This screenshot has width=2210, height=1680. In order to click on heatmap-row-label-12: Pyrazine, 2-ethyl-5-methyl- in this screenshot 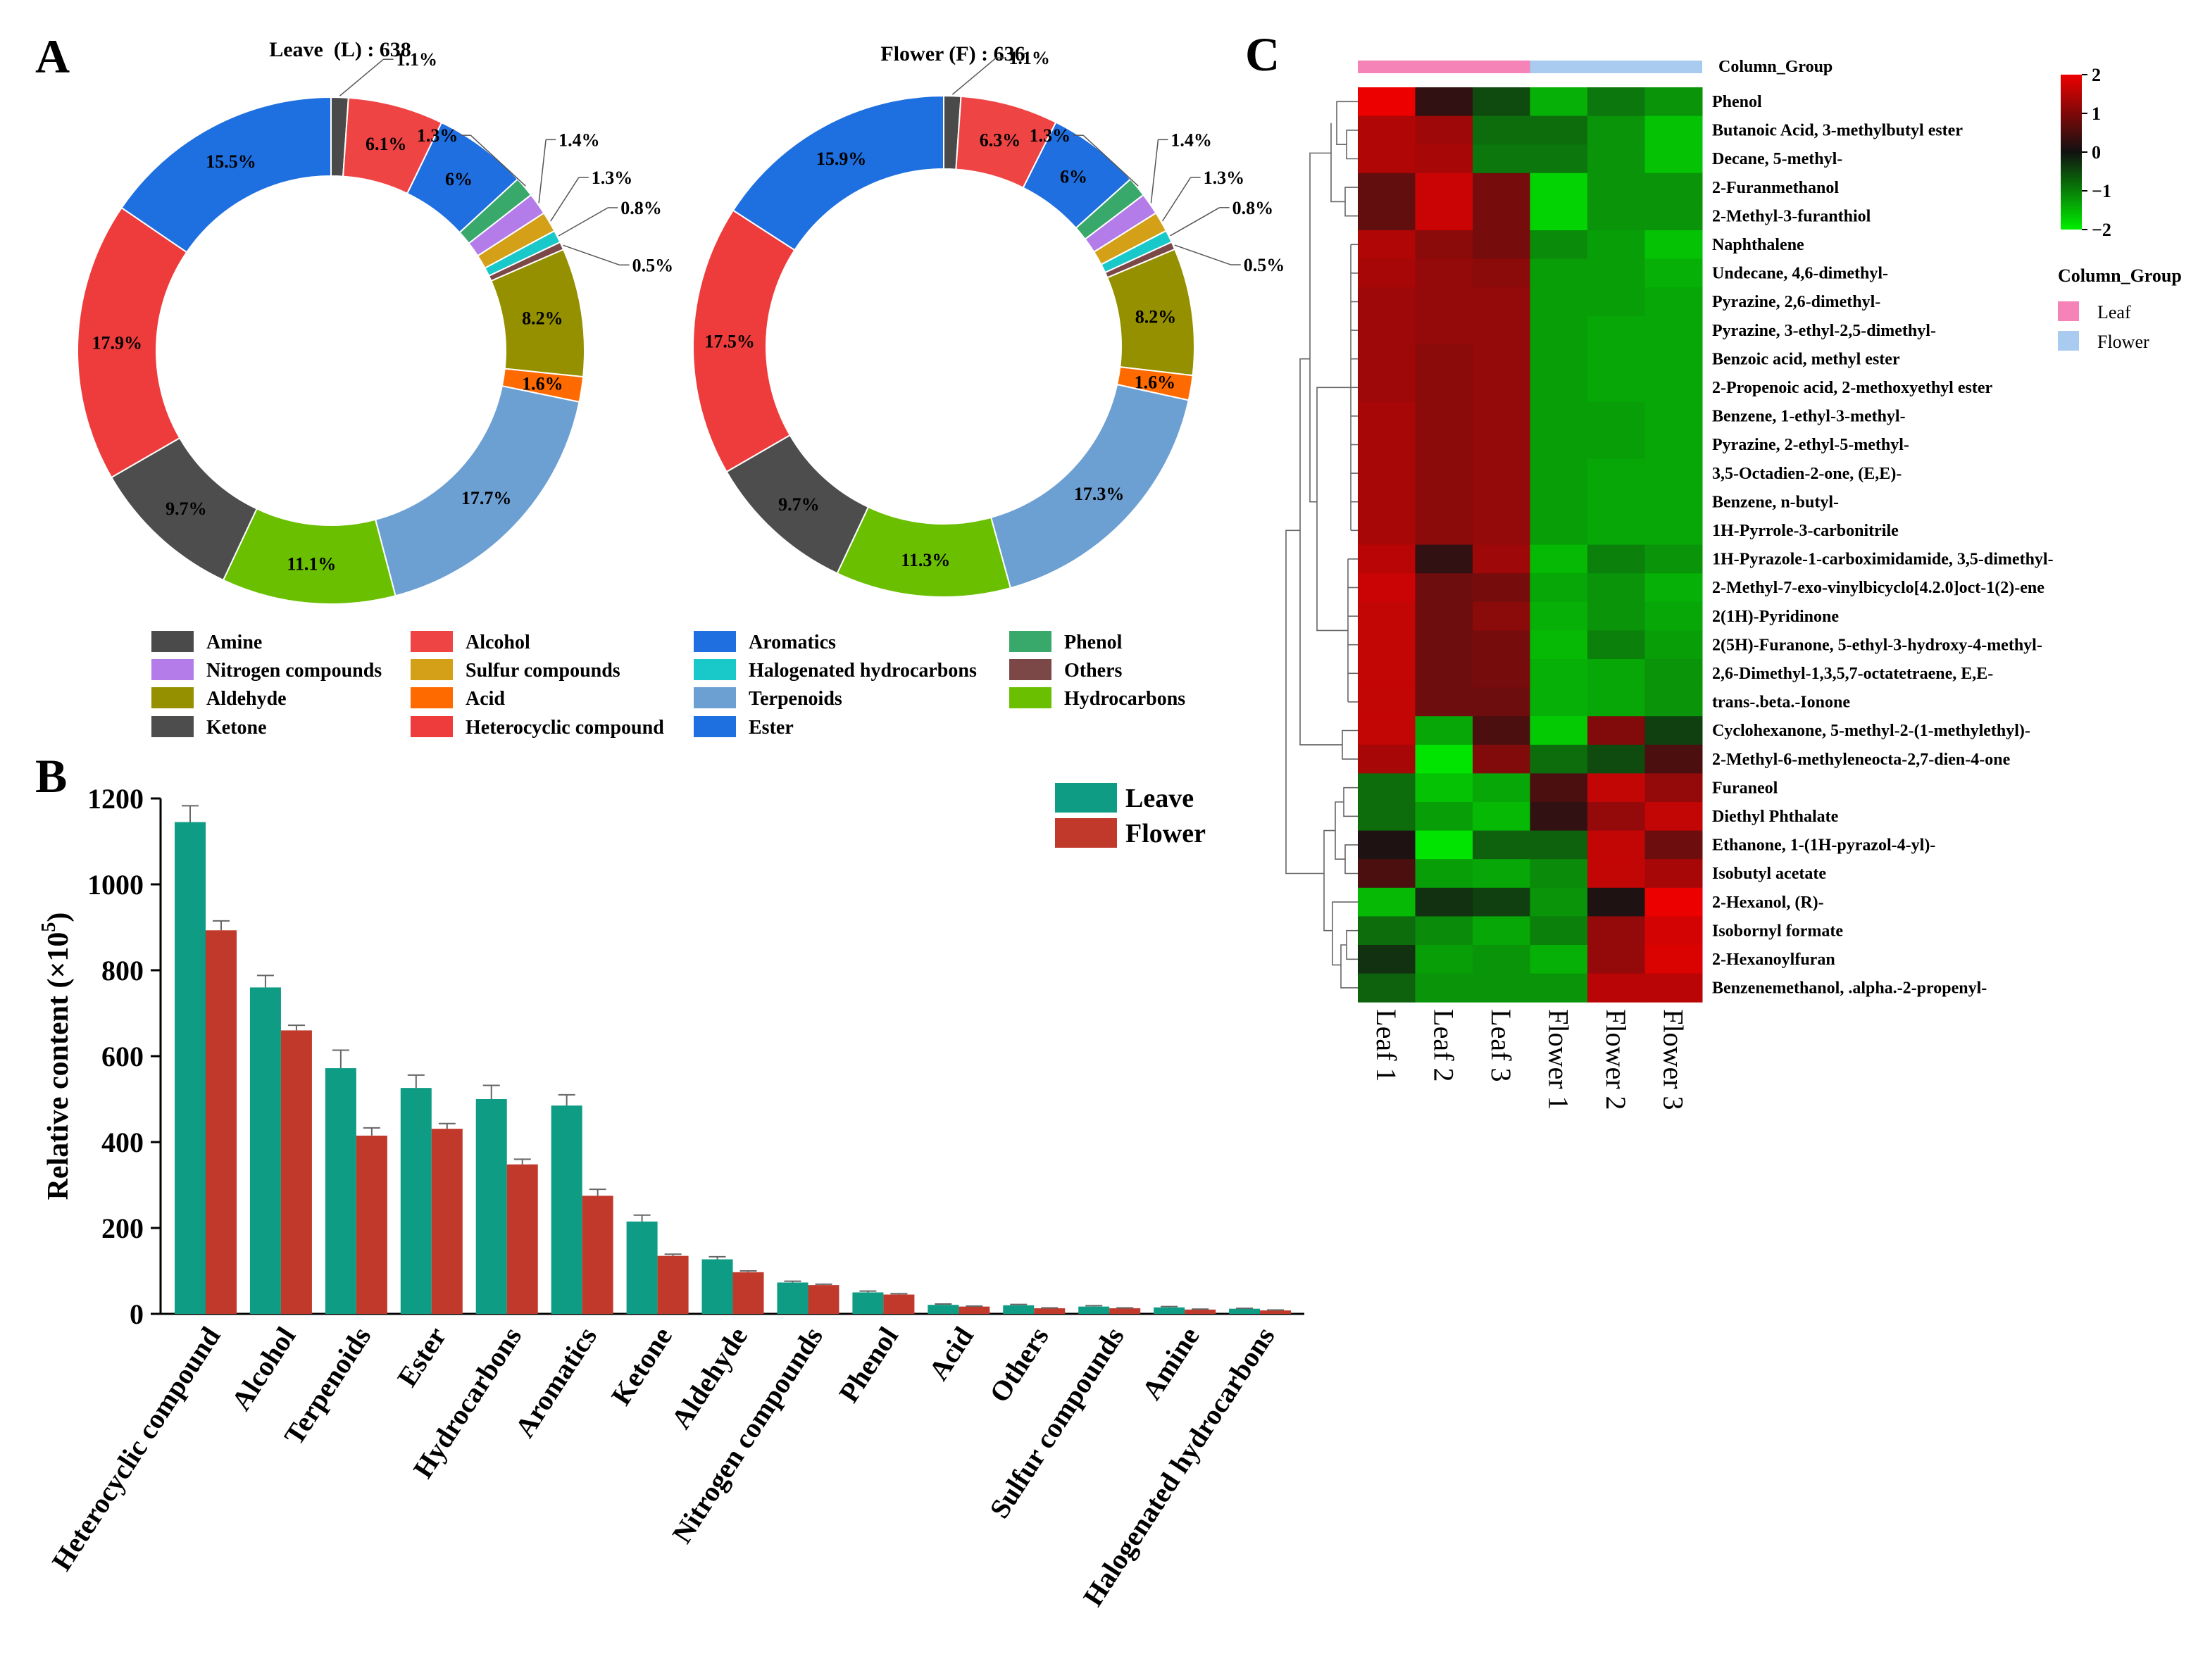, I will do `click(1810, 445)`.